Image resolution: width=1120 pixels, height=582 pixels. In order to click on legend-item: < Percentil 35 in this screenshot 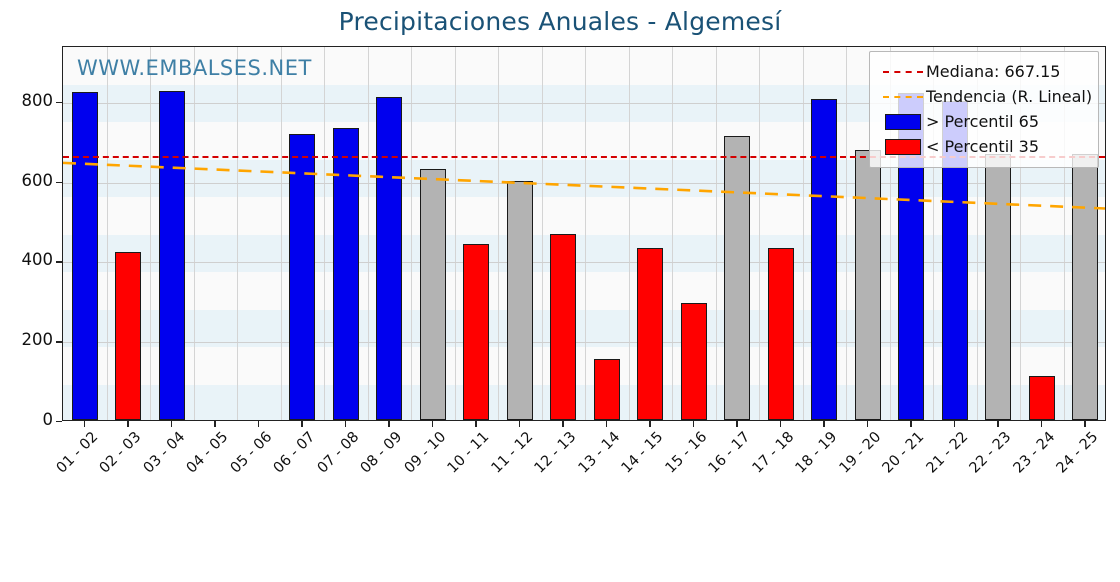, I will do `click(984, 146)`.